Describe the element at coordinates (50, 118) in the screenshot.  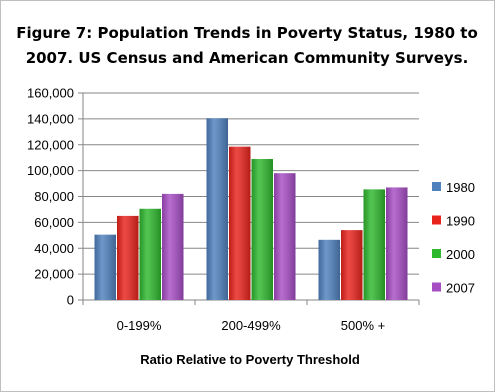
I see `y-tick-label: 140,000` at that location.